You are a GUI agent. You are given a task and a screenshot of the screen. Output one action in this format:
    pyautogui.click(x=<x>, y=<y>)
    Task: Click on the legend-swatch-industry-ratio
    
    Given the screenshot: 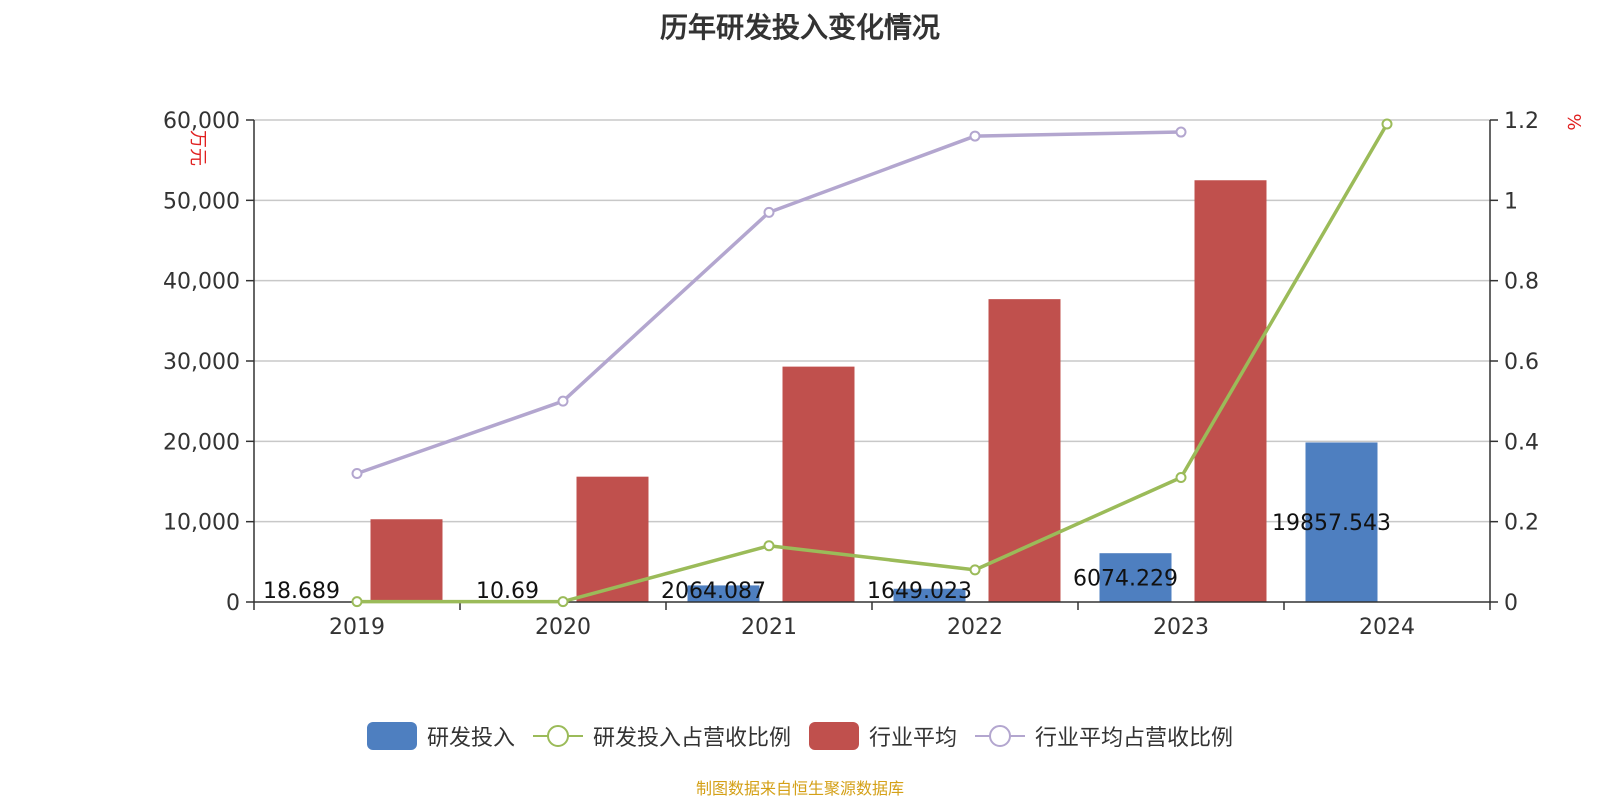 What is the action you would take?
    pyautogui.click(x=1000, y=736)
    